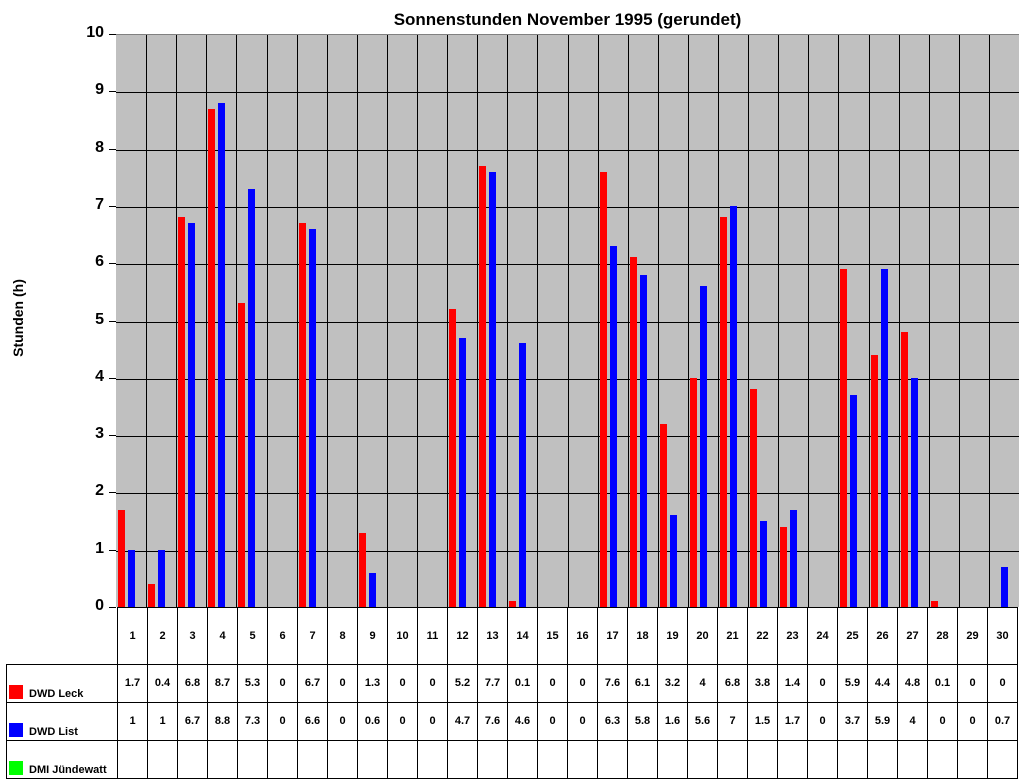  I want to click on category-label: 24, so click(822, 636).